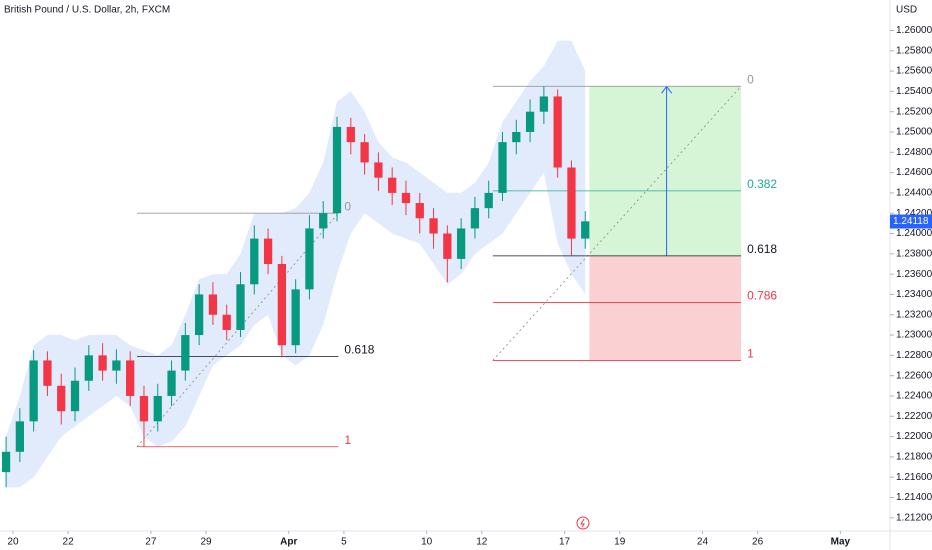 The height and width of the screenshot is (550, 932). What do you see at coordinates (914, 517) in the screenshot?
I see `y-tick-label: 1.21200` at bounding box center [914, 517].